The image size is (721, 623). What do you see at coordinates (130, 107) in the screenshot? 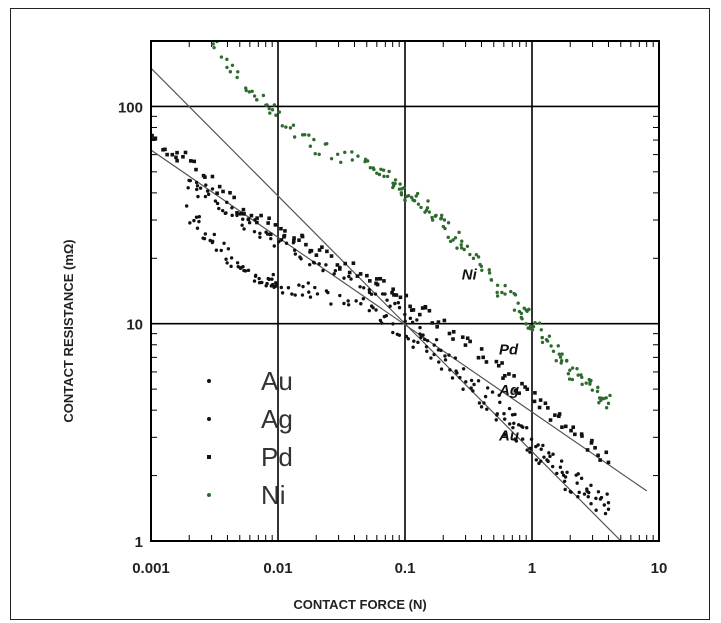
I see `y-tick-label: 100` at bounding box center [130, 107].